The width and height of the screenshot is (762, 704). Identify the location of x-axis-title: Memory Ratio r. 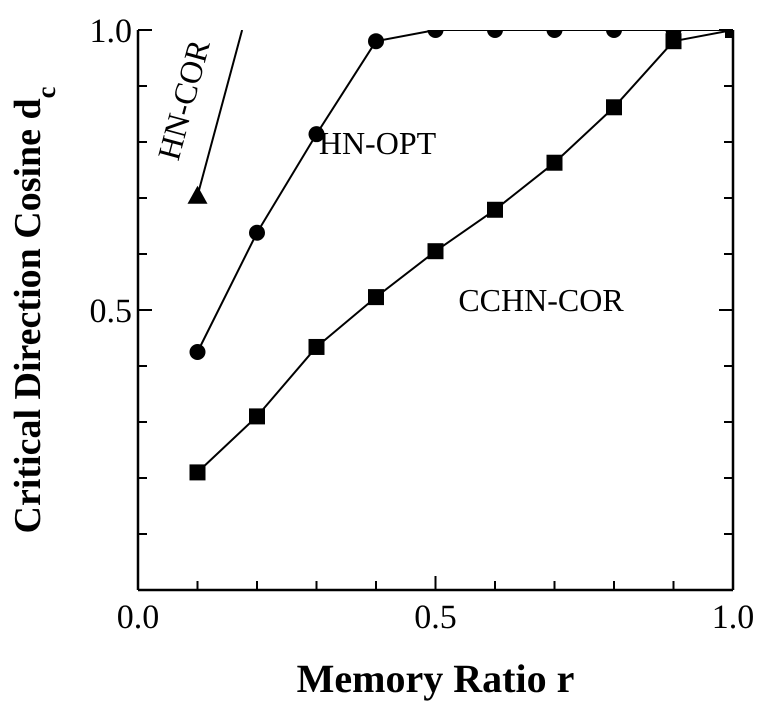
(435, 678).